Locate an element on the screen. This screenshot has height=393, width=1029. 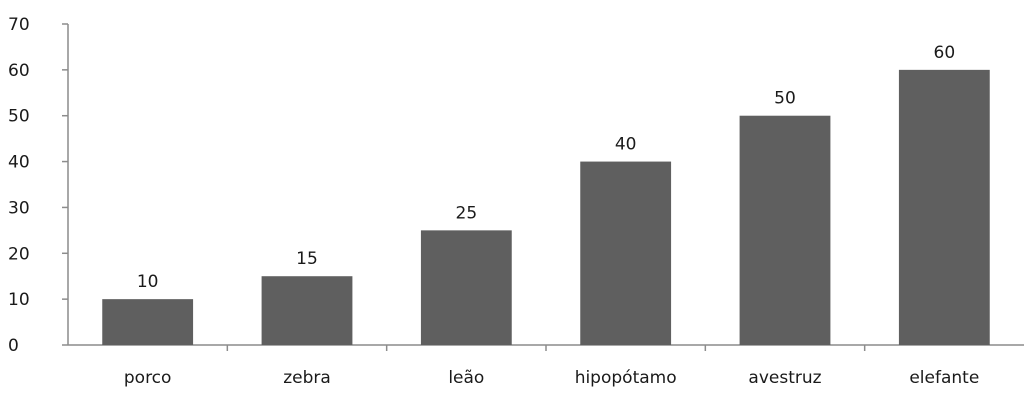
category-label-5: avestruz is located at coordinates (784, 378).